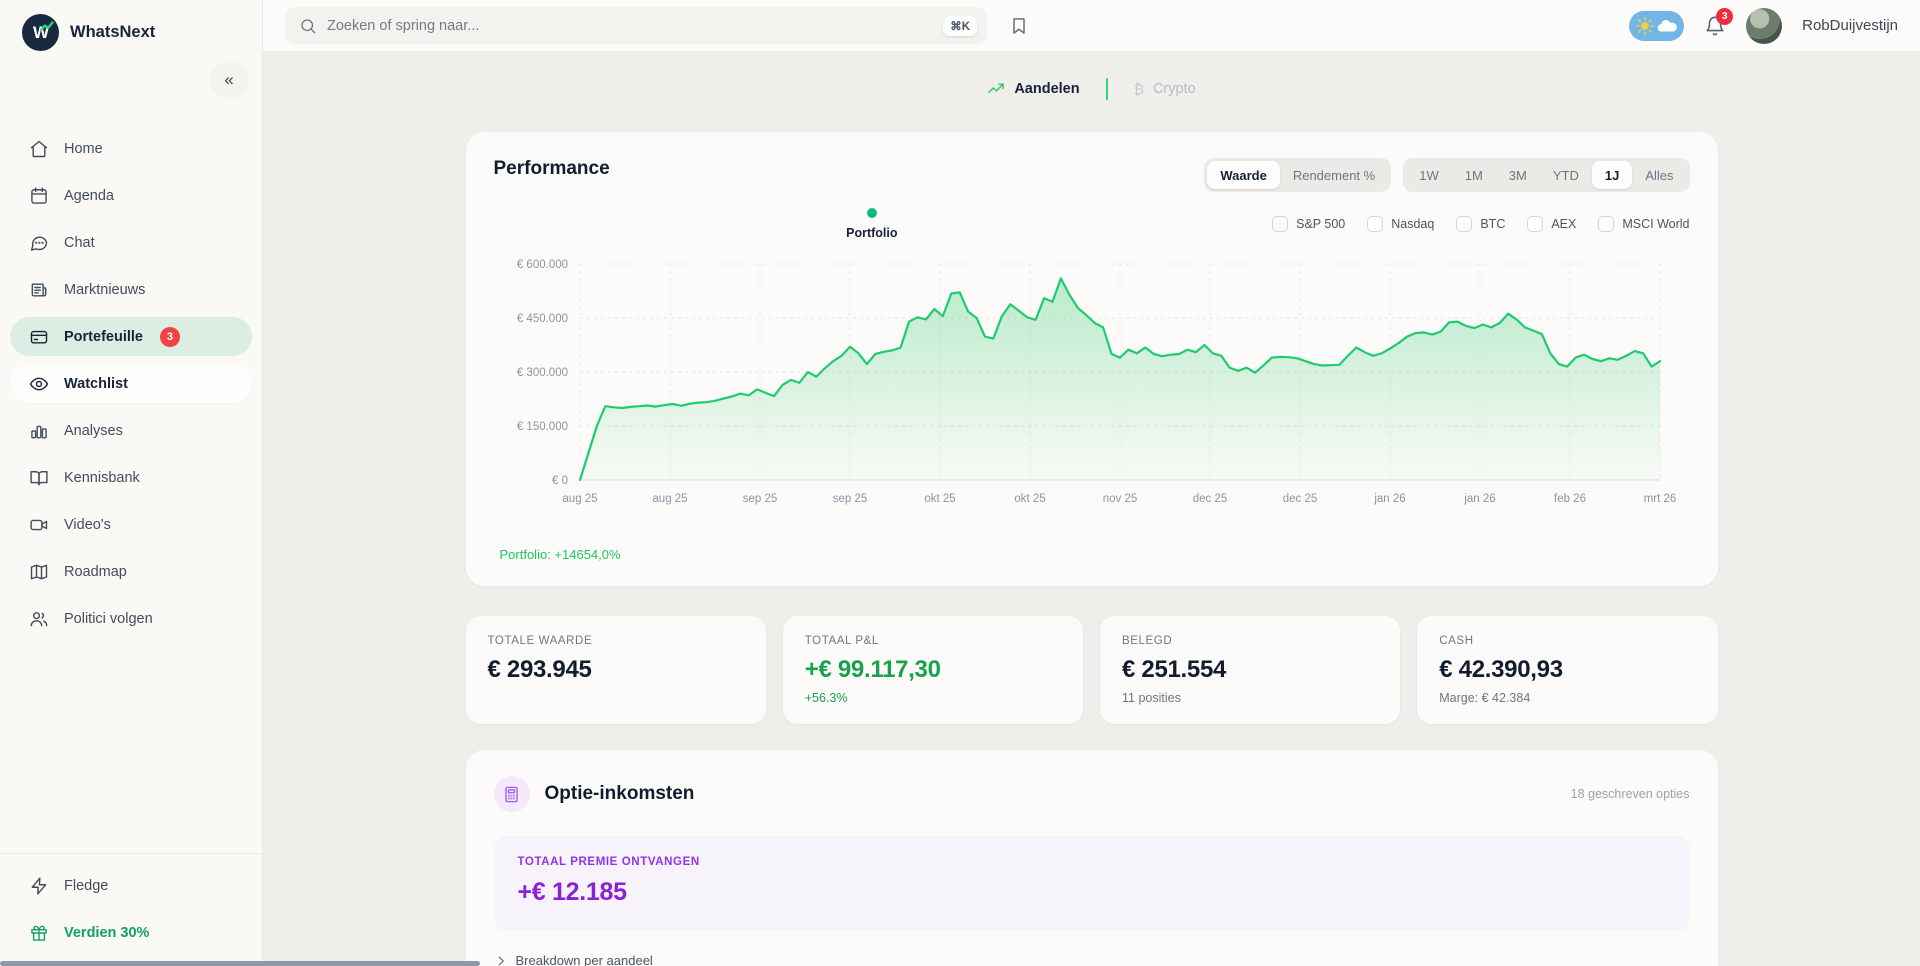 The image size is (1920, 966). I want to click on chevron-right-icon, so click(501, 960).